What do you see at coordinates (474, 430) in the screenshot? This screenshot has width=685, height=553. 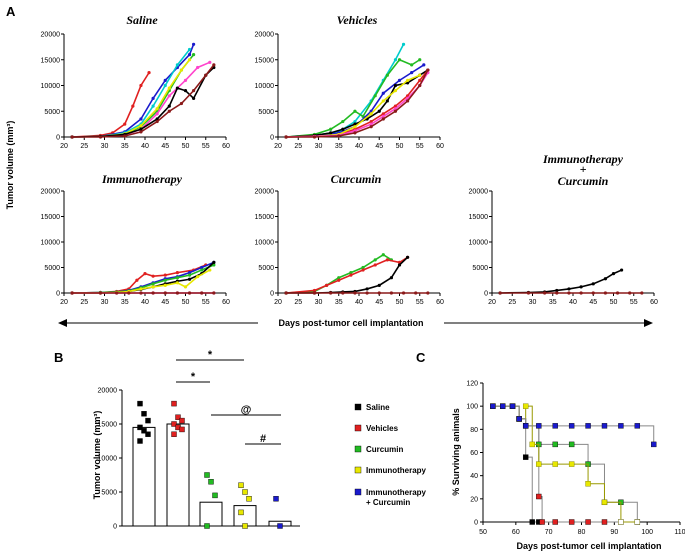 I see `y-tick-label: 80` at bounding box center [474, 430].